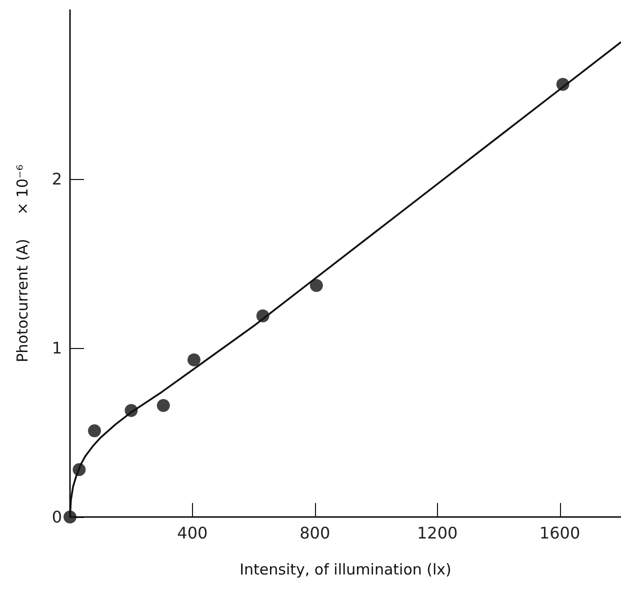 This screenshot has height=592, width=621. Describe the element at coordinates (23, 263) in the screenshot. I see `y-axis-title: Photocurrent (A) × 10⁻⁶` at that location.